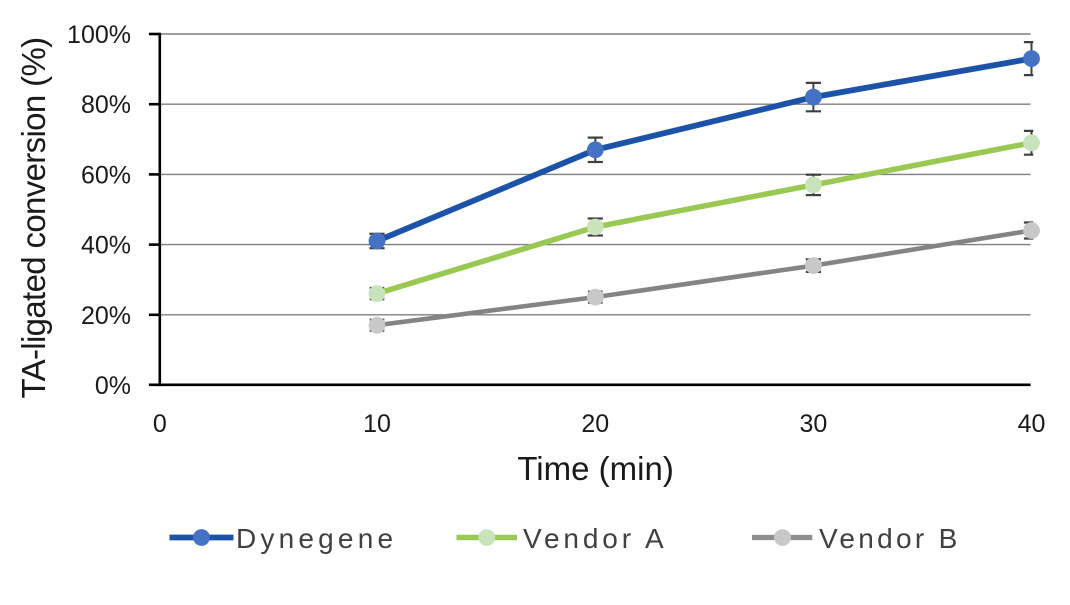 This screenshot has height=605, width=1070. I want to click on svg-text: Time (min), so click(595, 468).